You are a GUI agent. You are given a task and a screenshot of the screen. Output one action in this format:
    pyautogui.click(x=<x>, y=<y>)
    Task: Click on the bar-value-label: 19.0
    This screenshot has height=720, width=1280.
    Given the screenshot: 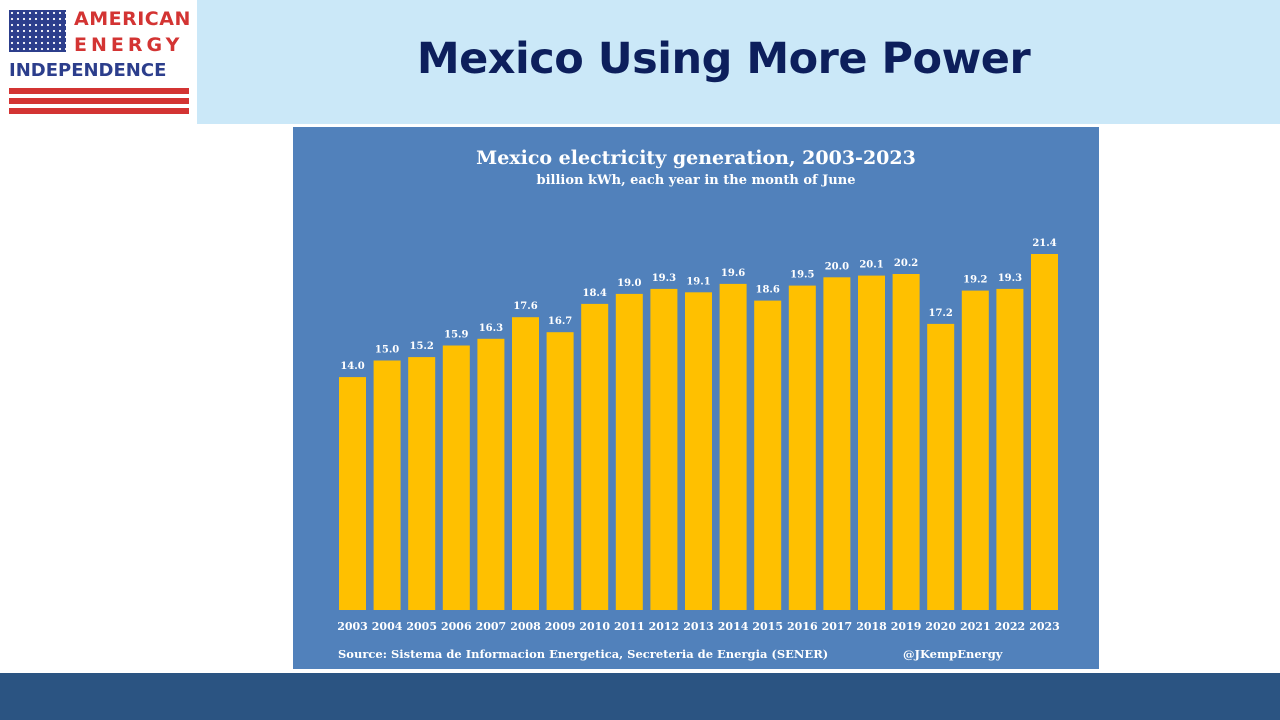 What is the action you would take?
    pyautogui.click(x=629, y=283)
    